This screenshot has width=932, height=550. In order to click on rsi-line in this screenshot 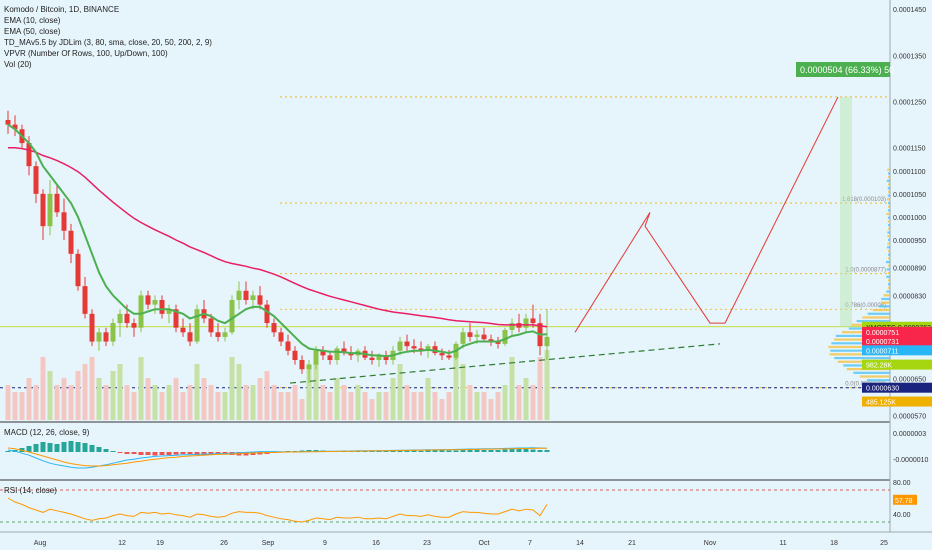, I will do `click(277, 510)`.